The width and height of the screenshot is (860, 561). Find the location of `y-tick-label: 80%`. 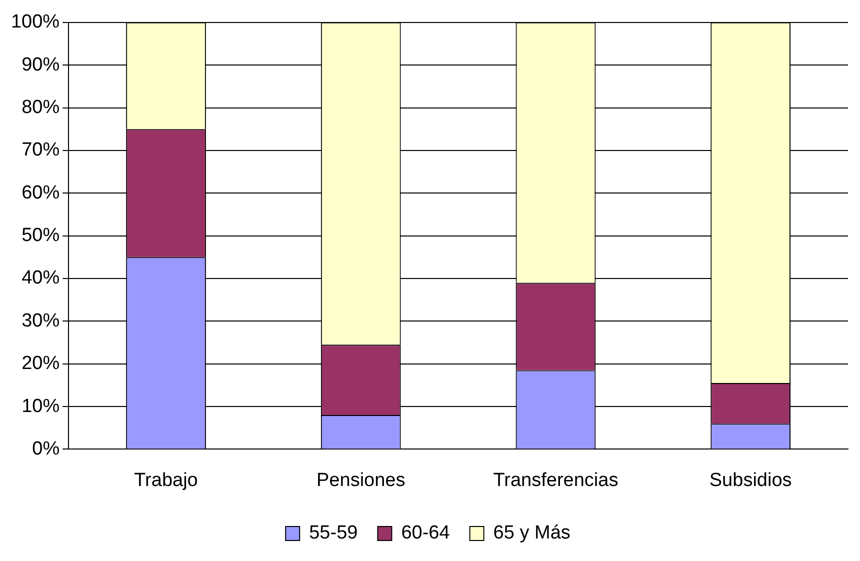

y-tick-label: 80% is located at coordinates (41, 107).